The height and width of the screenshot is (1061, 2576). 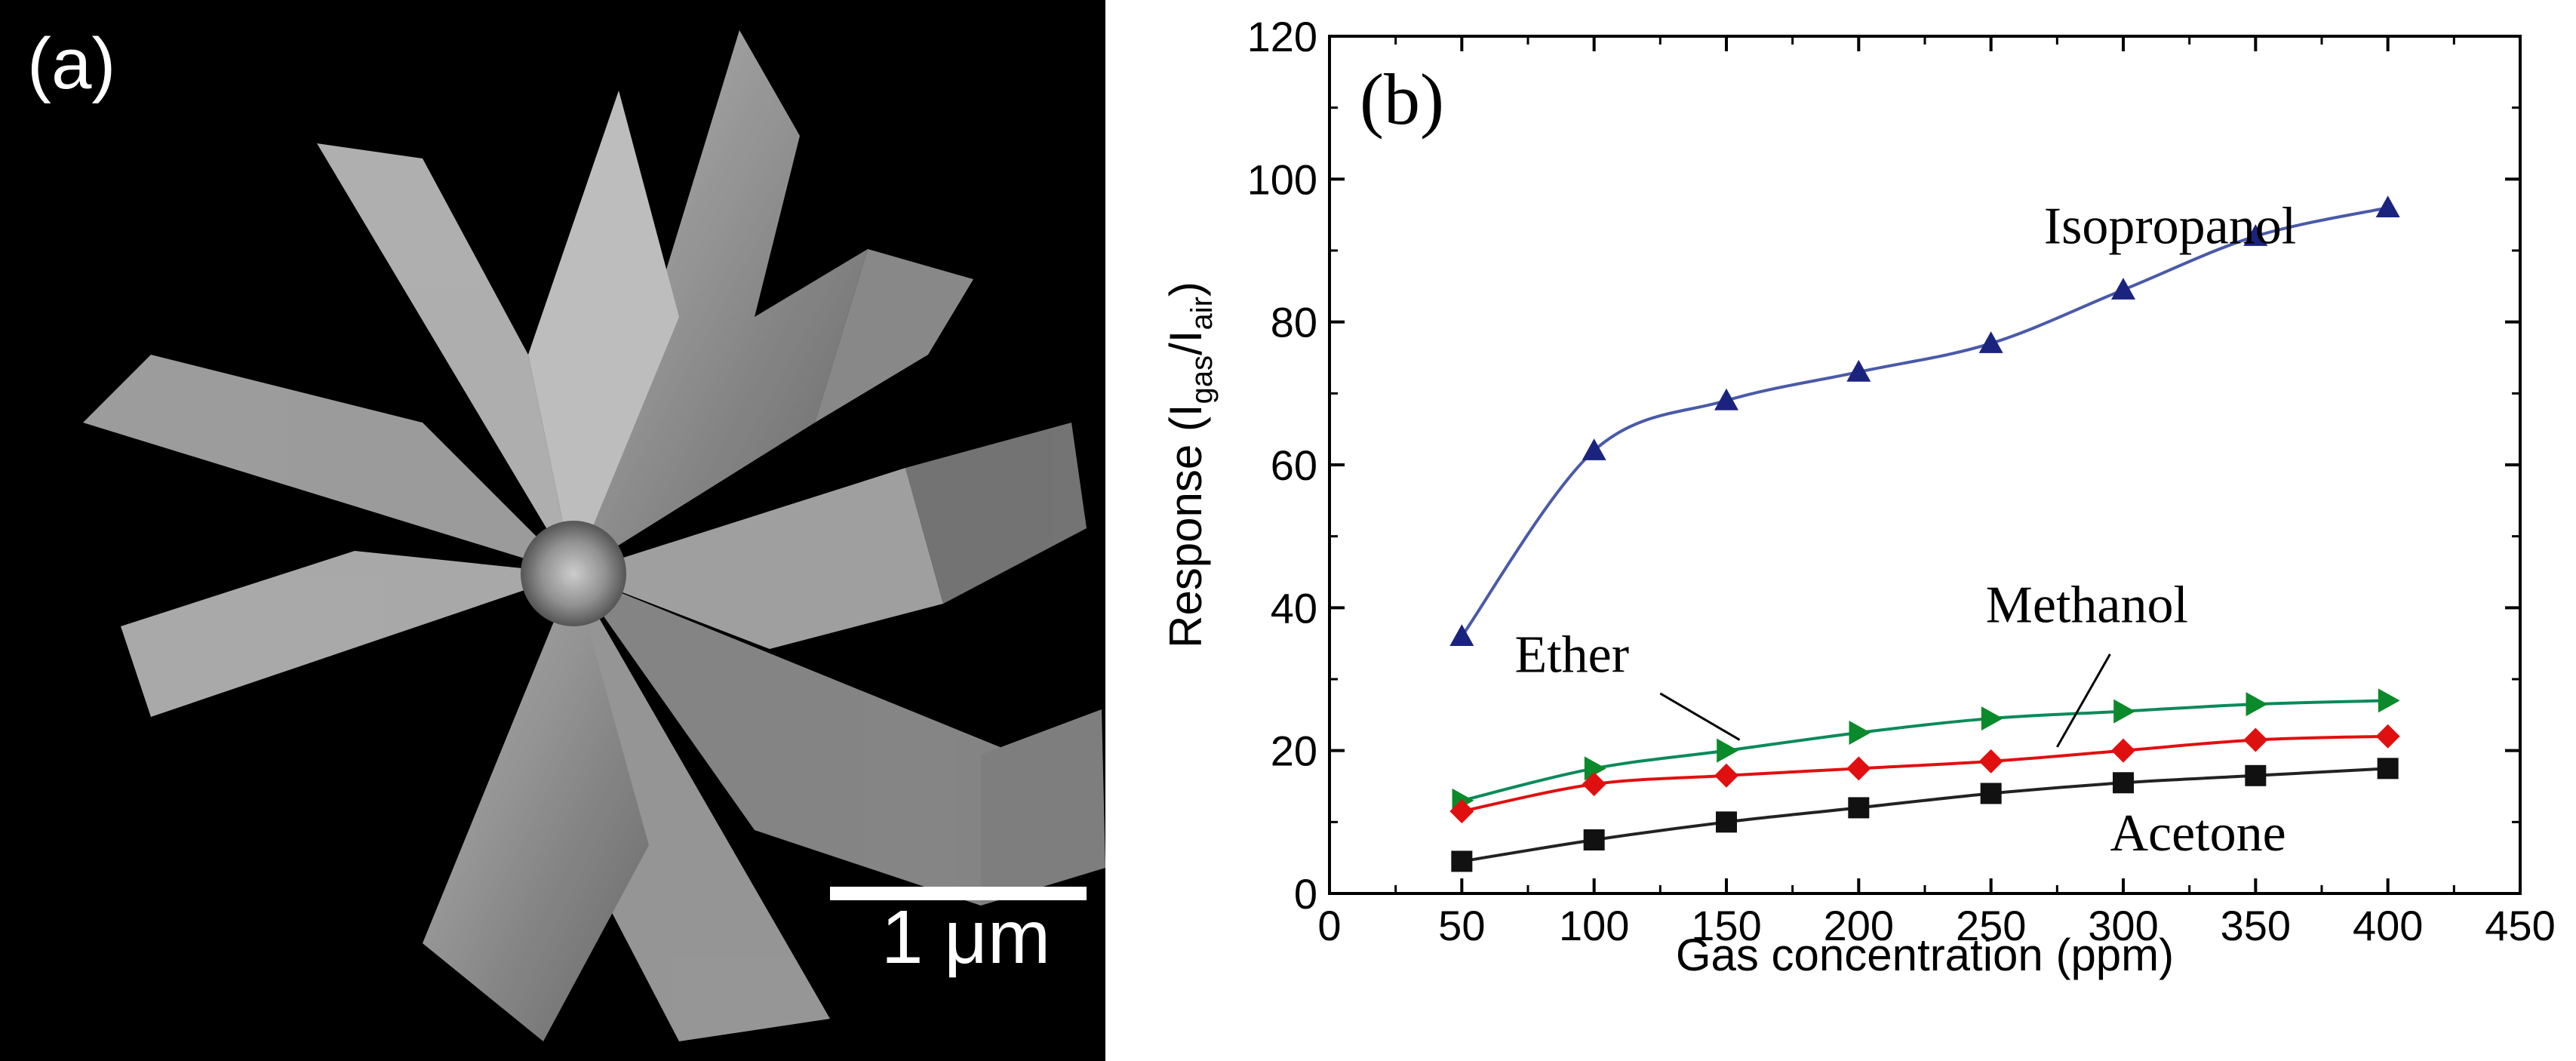 I want to click on series-line-acetone, so click(x=1925, y=815).